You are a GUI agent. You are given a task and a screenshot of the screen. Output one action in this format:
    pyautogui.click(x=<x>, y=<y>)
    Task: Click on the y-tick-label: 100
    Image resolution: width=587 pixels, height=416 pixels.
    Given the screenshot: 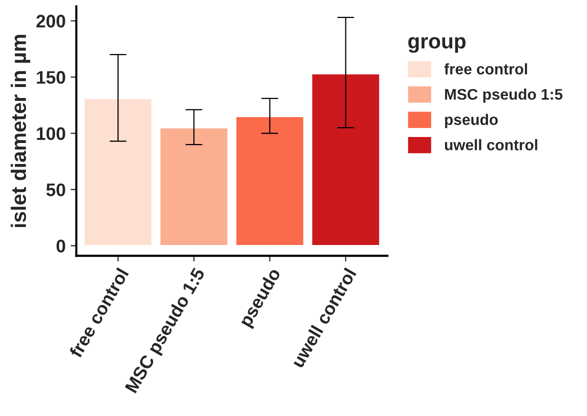 What is the action you would take?
    pyautogui.click(x=51, y=133)
    